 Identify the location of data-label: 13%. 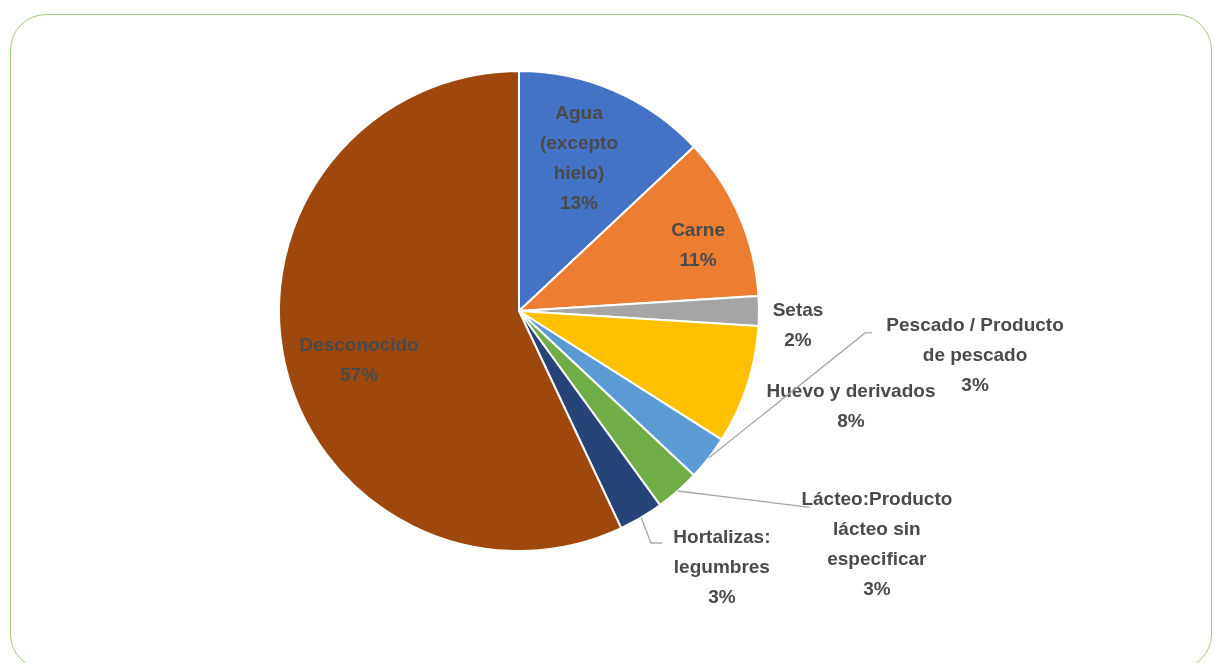
(579, 202).